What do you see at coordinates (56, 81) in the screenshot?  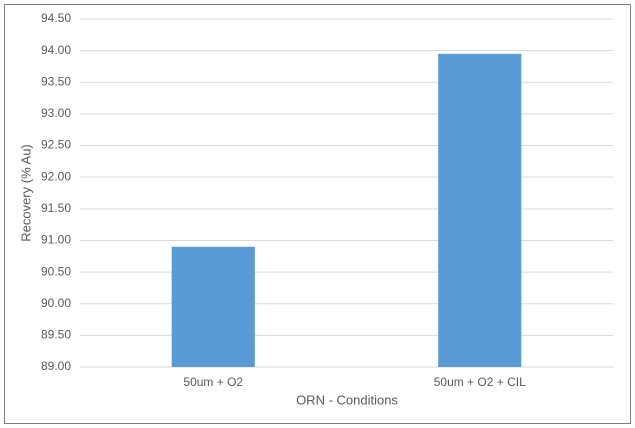 I see `y-tick-label: 93.50` at bounding box center [56, 81].